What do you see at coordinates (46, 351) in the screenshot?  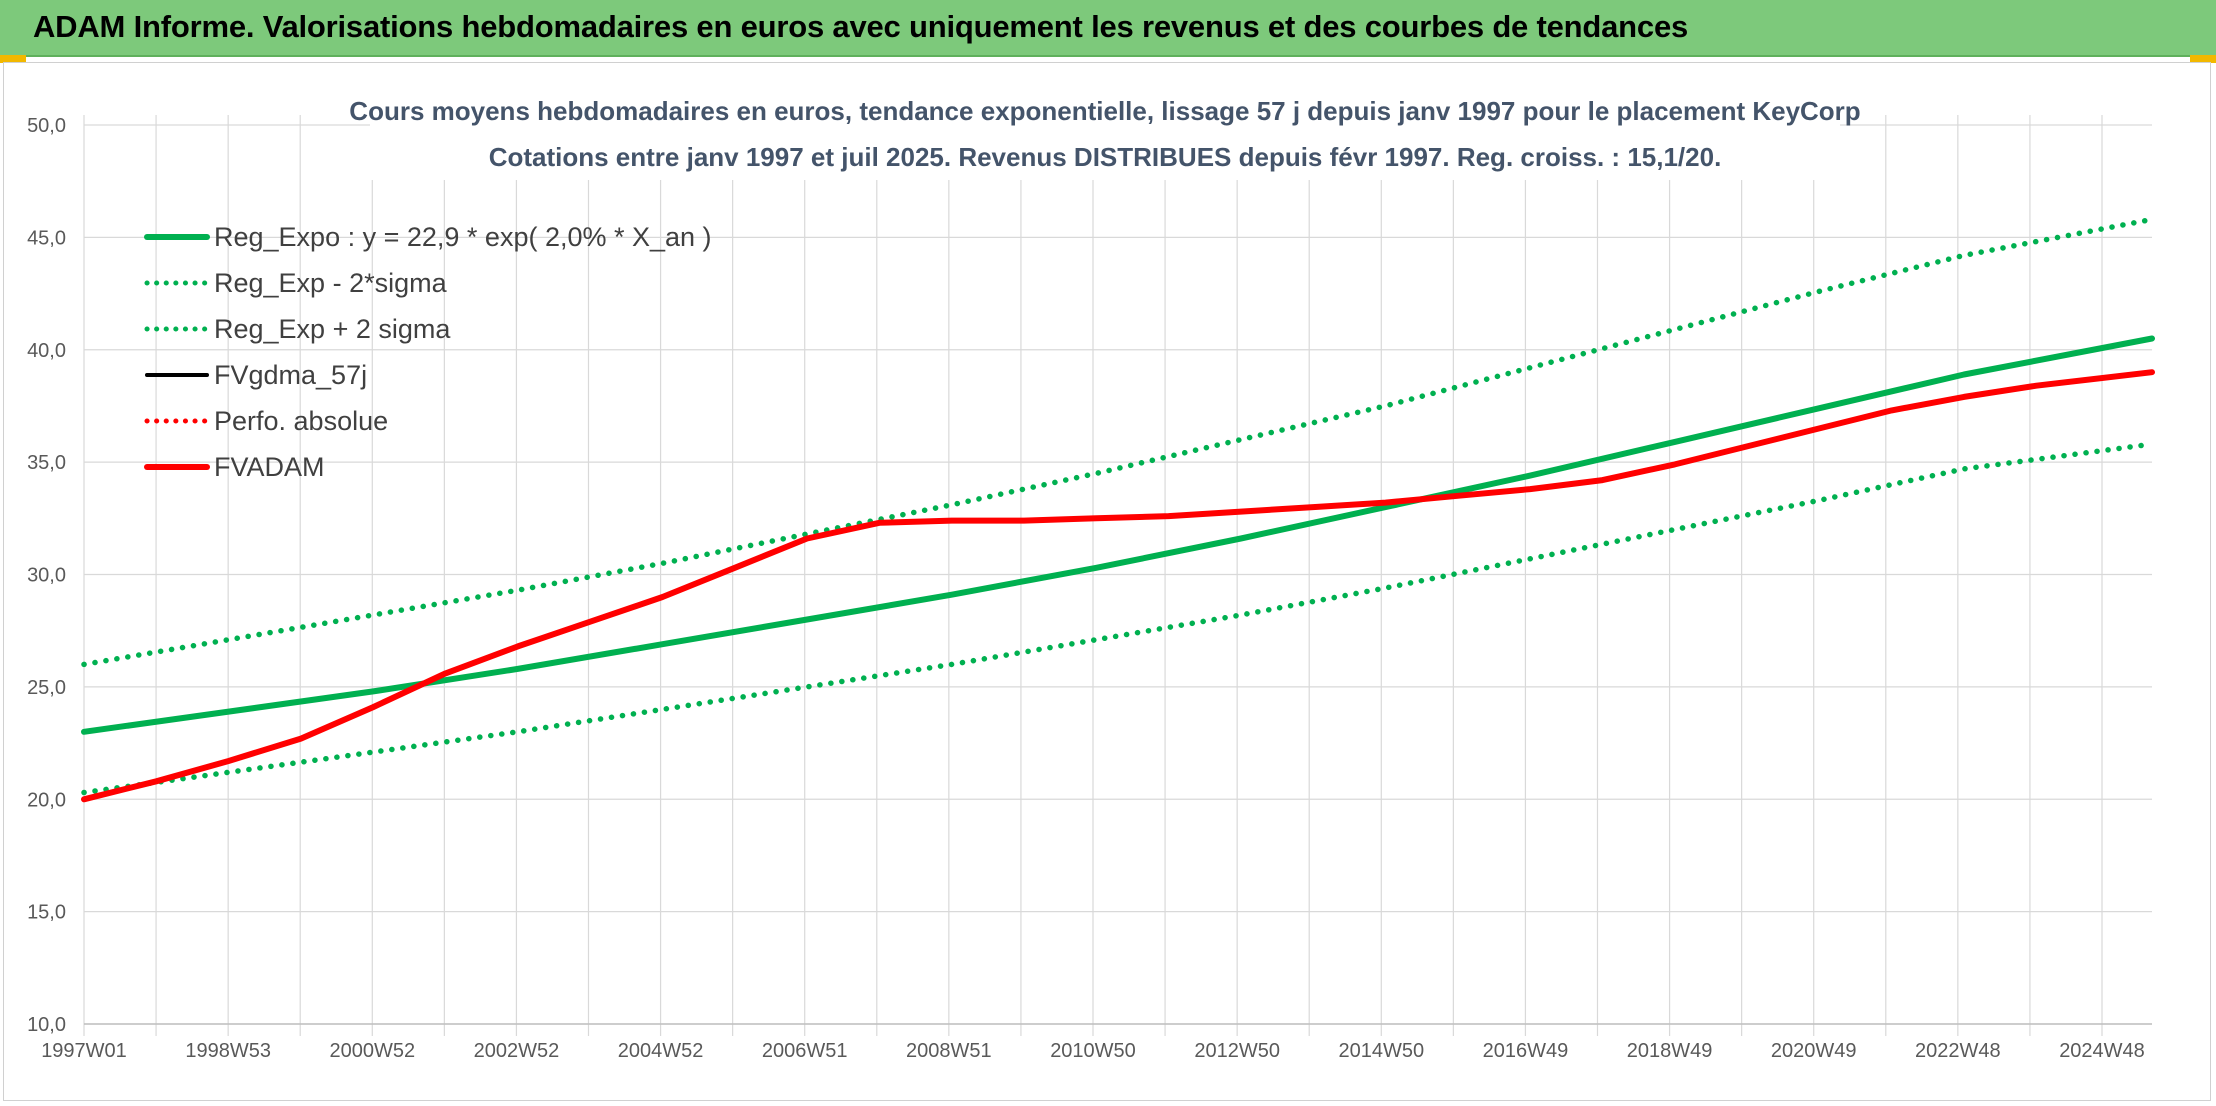 I see `y-tick-label: 40,0` at bounding box center [46, 351].